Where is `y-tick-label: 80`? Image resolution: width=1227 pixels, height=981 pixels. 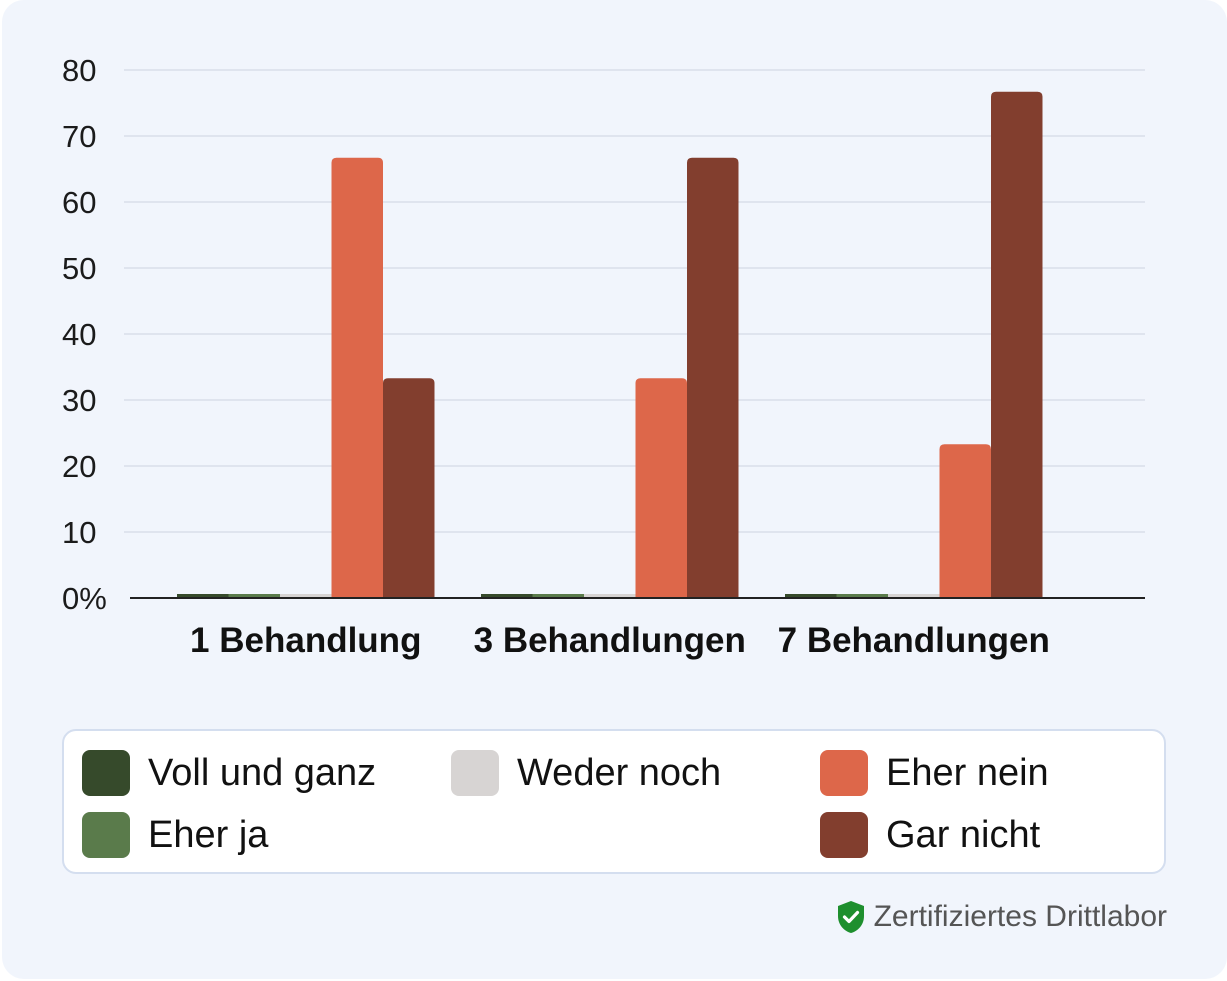 y-tick-label: 80 is located at coordinates (79, 70).